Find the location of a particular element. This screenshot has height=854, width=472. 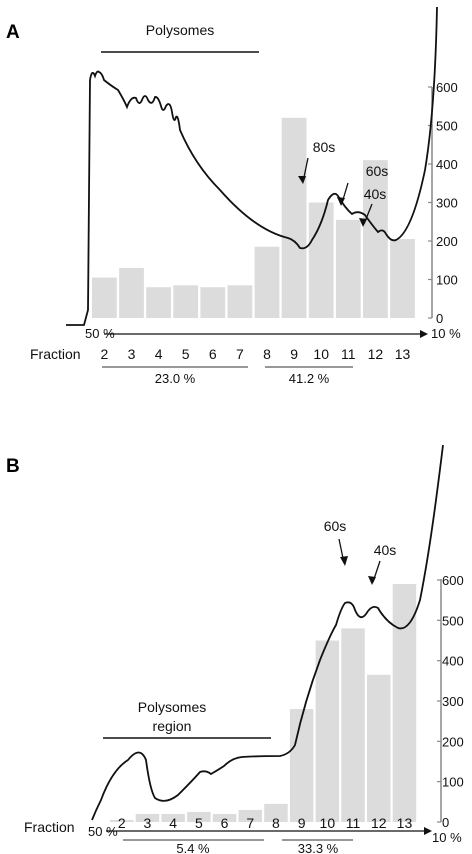

panel-b-y-tick-label-100: 100 is located at coordinates (453, 782).